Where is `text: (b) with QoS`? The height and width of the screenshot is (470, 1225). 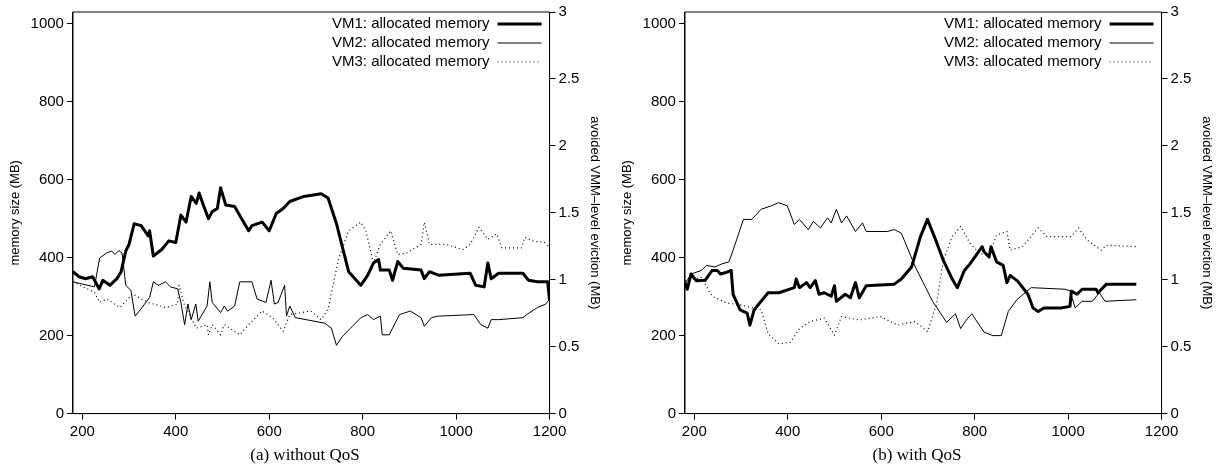 text: (b) with QoS is located at coordinates (917, 455).